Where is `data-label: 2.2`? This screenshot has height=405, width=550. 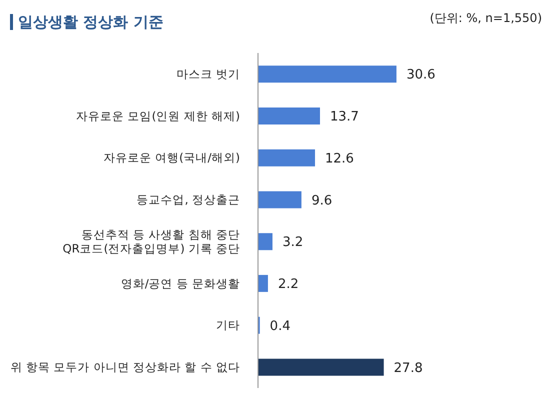 data-label: 2.2 is located at coordinates (288, 284).